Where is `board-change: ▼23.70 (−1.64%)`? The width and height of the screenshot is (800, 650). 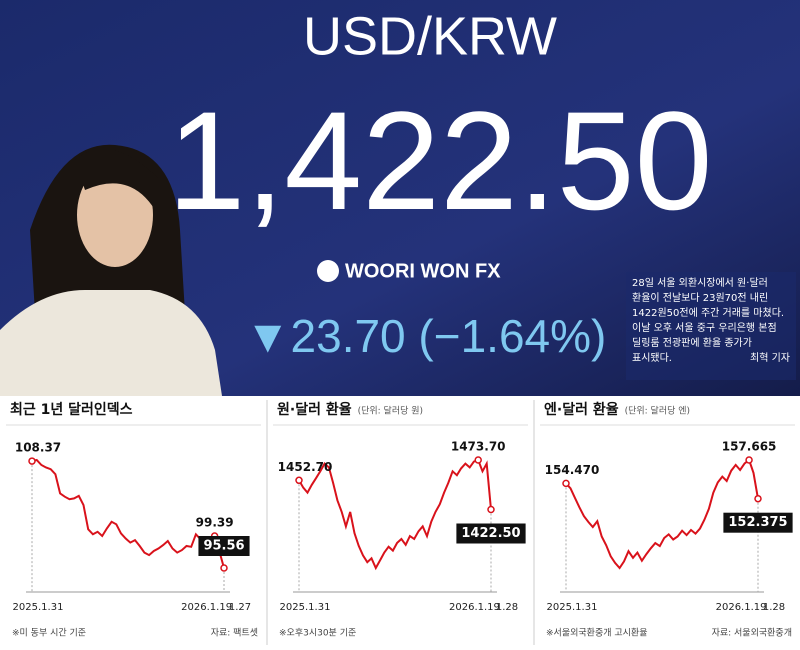 board-change: ▼23.70 (−1.64%) is located at coordinates (425, 336).